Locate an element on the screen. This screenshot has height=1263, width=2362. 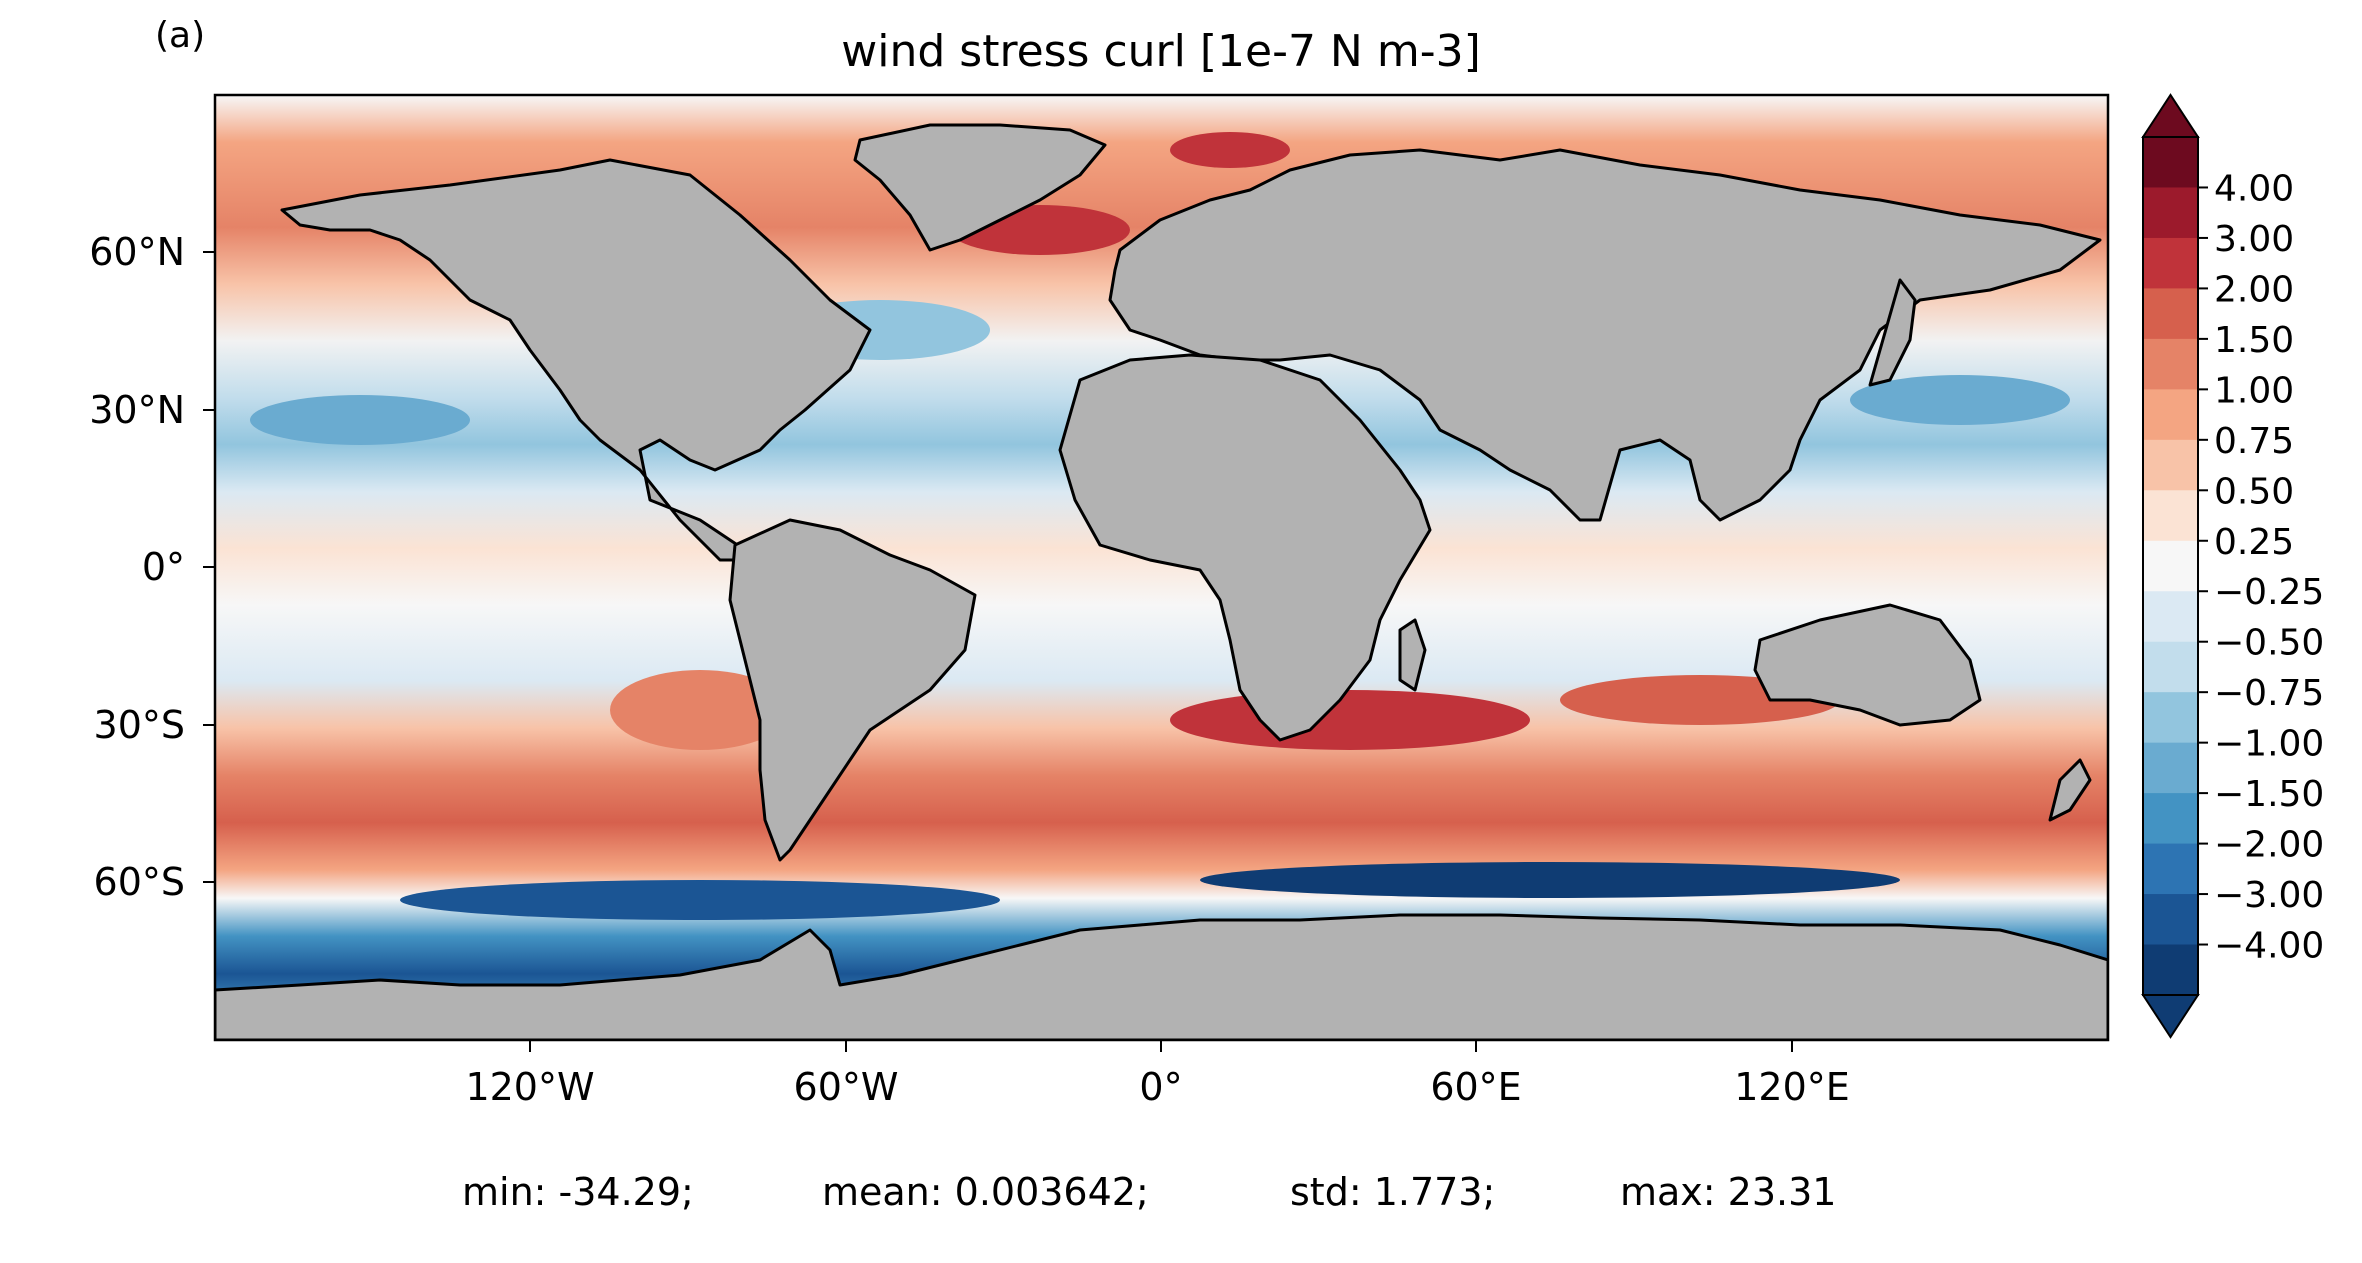
madagascar is located at coordinates (1412, 655).